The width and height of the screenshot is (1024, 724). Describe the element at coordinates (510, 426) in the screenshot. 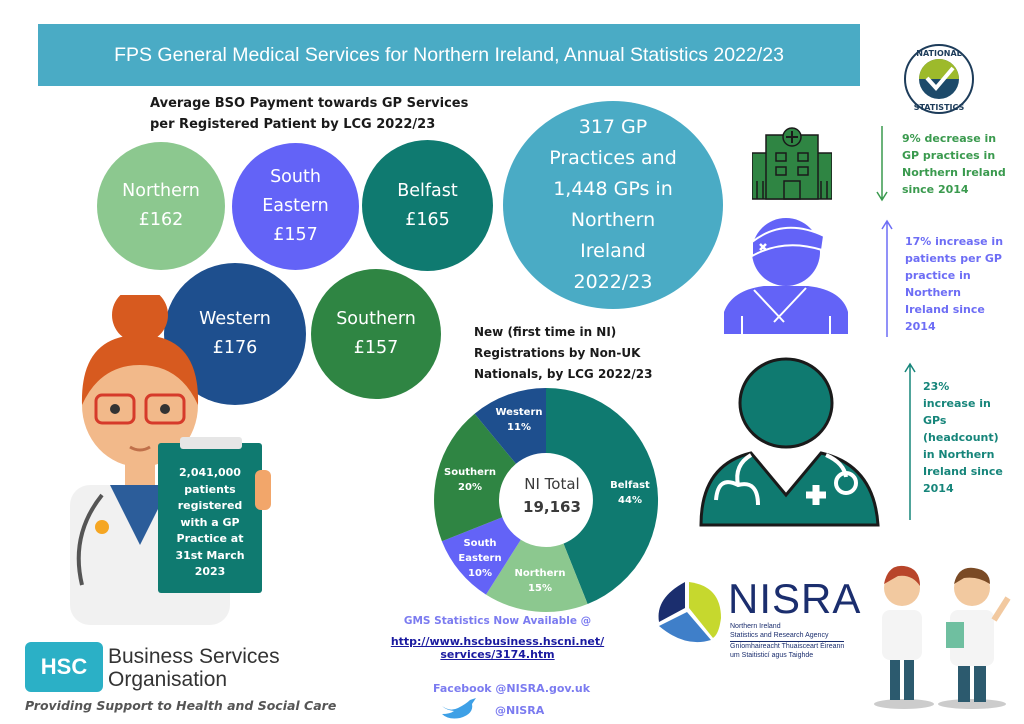

I see `donut-slice-western` at that location.